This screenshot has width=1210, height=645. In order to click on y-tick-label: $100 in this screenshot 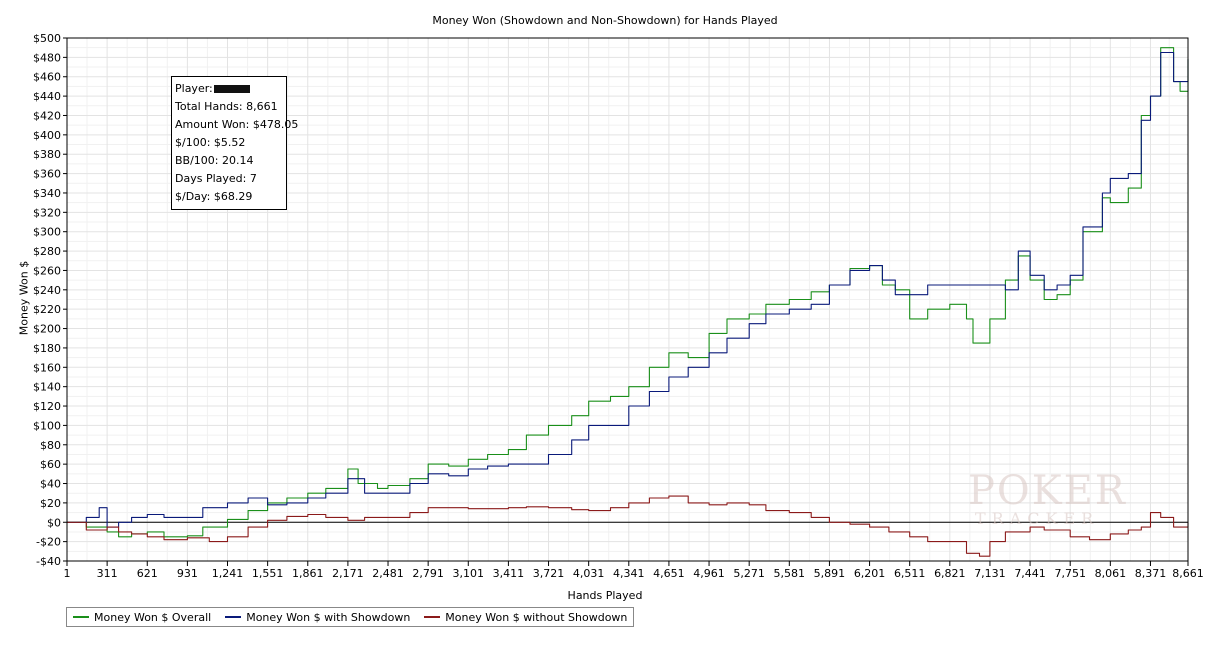, I will do `click(47, 425)`.